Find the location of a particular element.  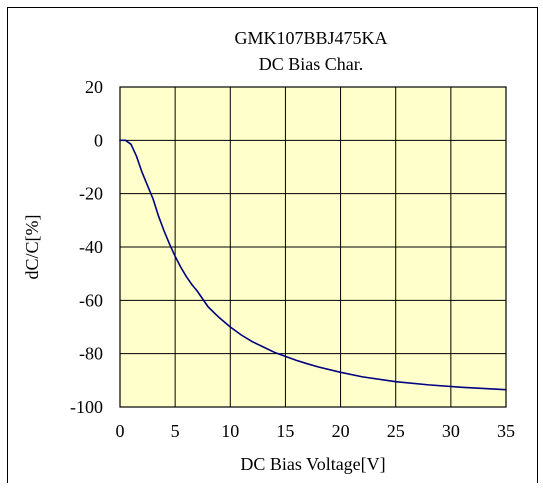

x-tick-label: 10 is located at coordinates (230, 431).